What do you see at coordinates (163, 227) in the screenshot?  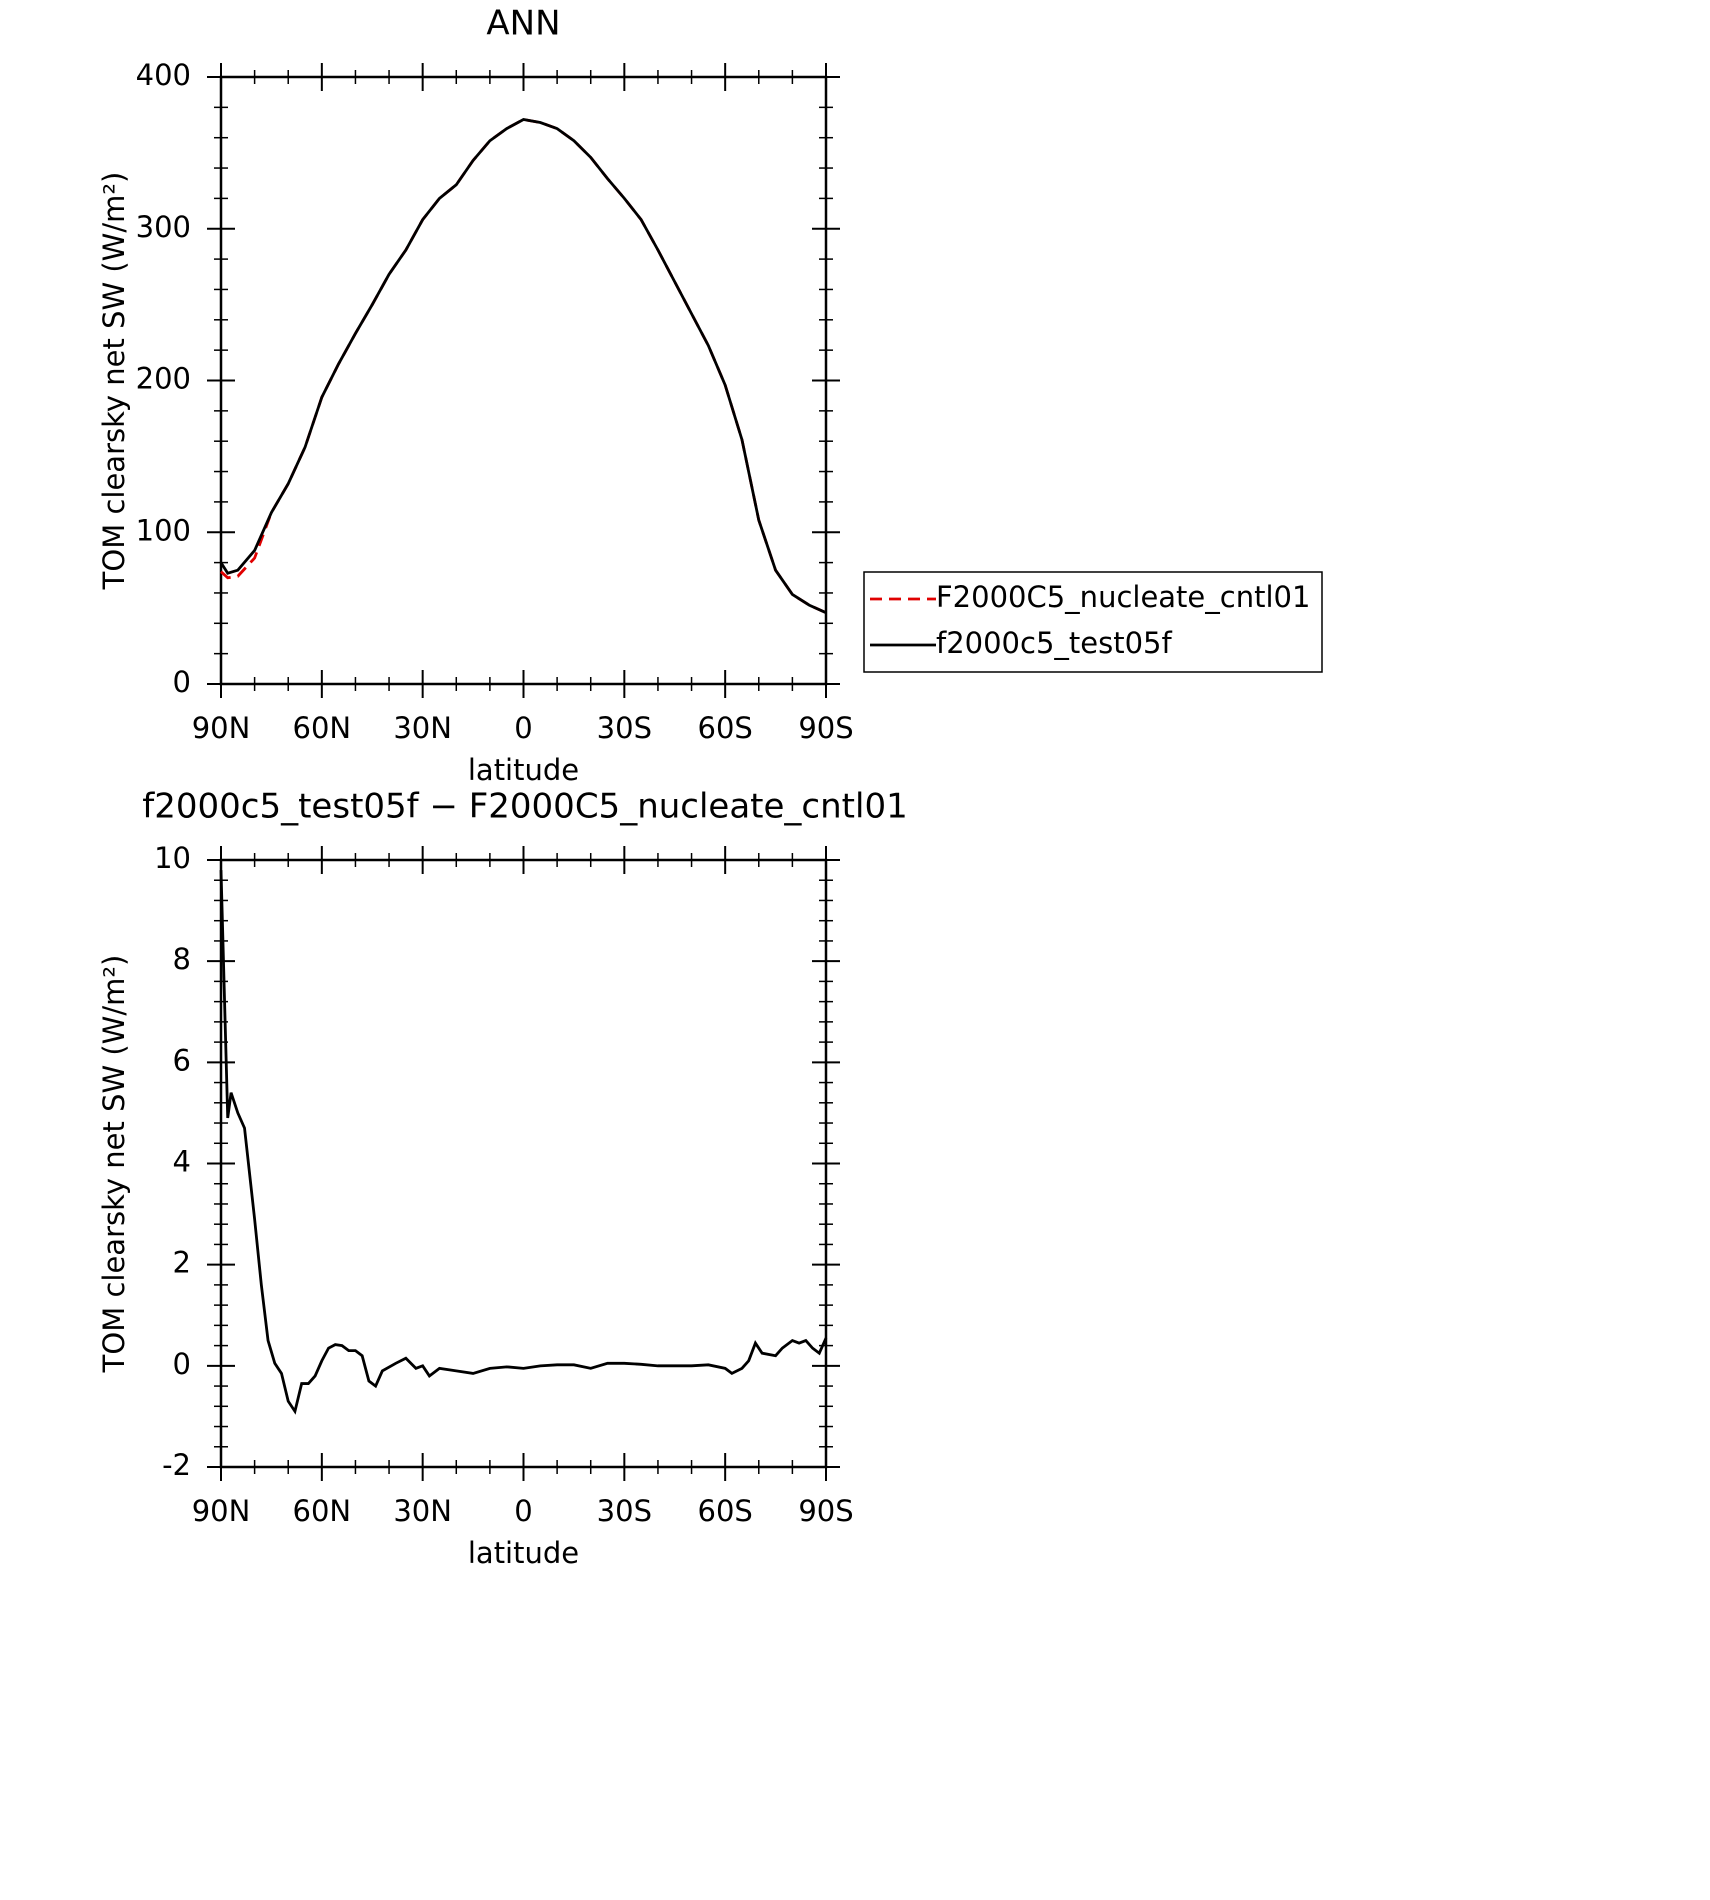 I see `y-tick-label: 300` at bounding box center [163, 227].